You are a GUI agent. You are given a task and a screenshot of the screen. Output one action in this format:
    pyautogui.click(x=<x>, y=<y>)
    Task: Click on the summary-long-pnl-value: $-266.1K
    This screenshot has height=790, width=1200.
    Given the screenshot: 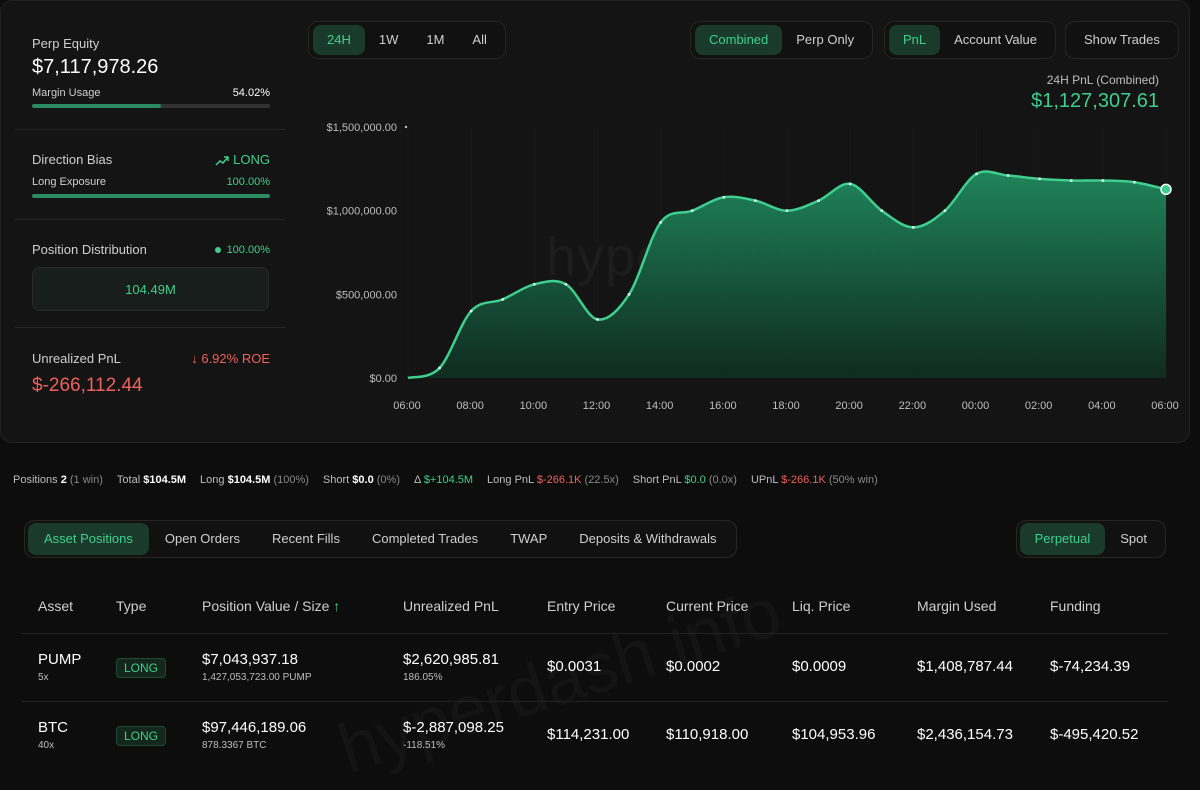 What is the action you would take?
    pyautogui.click(x=559, y=480)
    